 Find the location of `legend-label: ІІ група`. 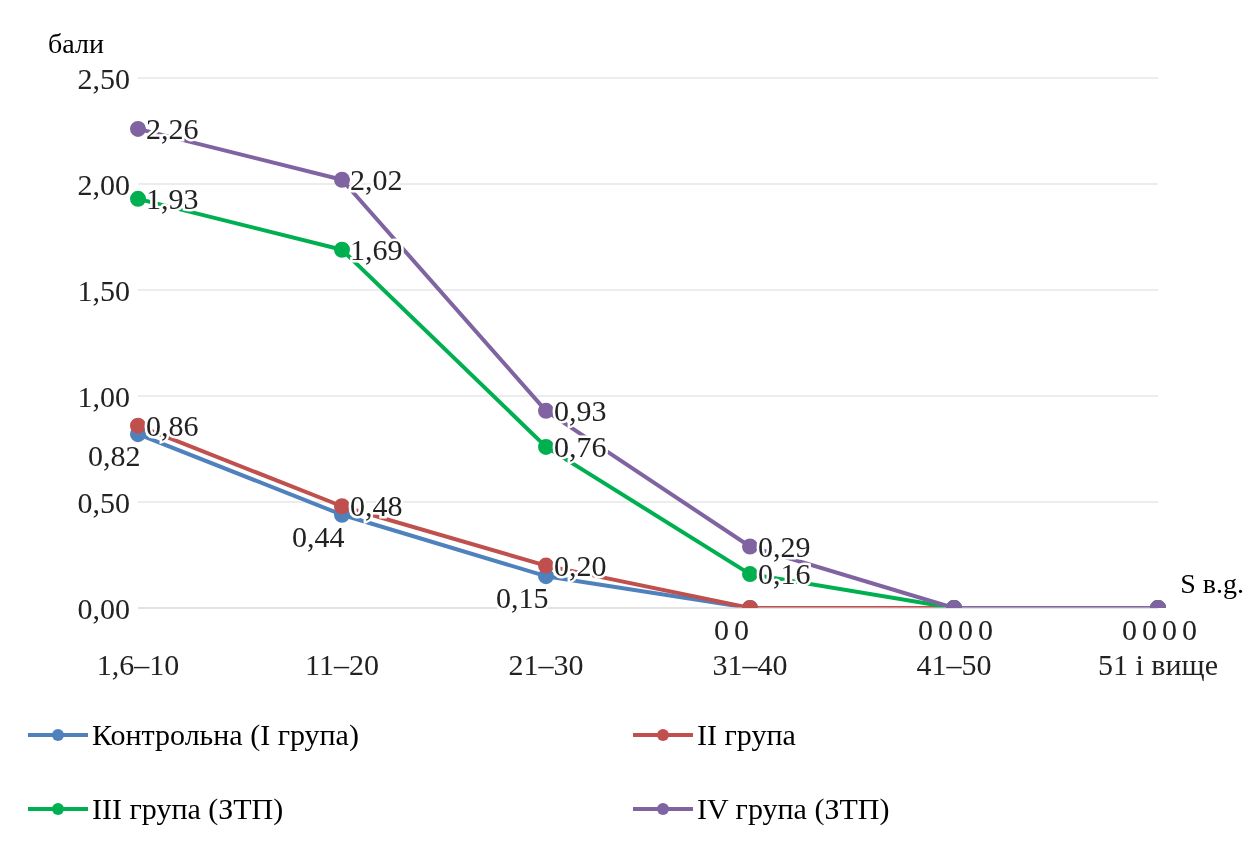

legend-label: ІІ група is located at coordinates (746, 735).